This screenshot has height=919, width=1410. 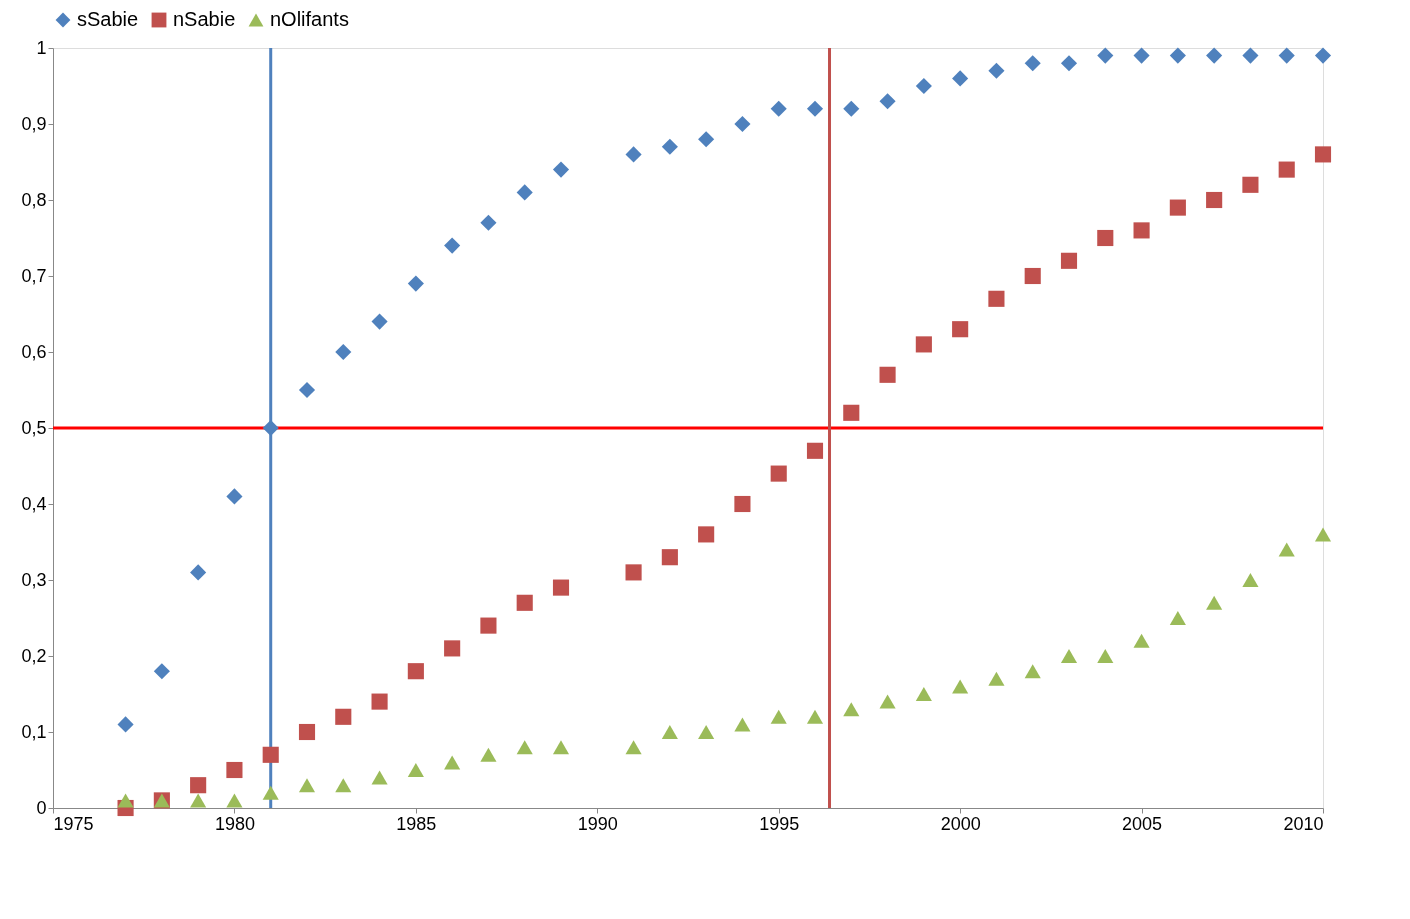 I want to click on y-tick-label: 0,6, so click(x=34, y=351).